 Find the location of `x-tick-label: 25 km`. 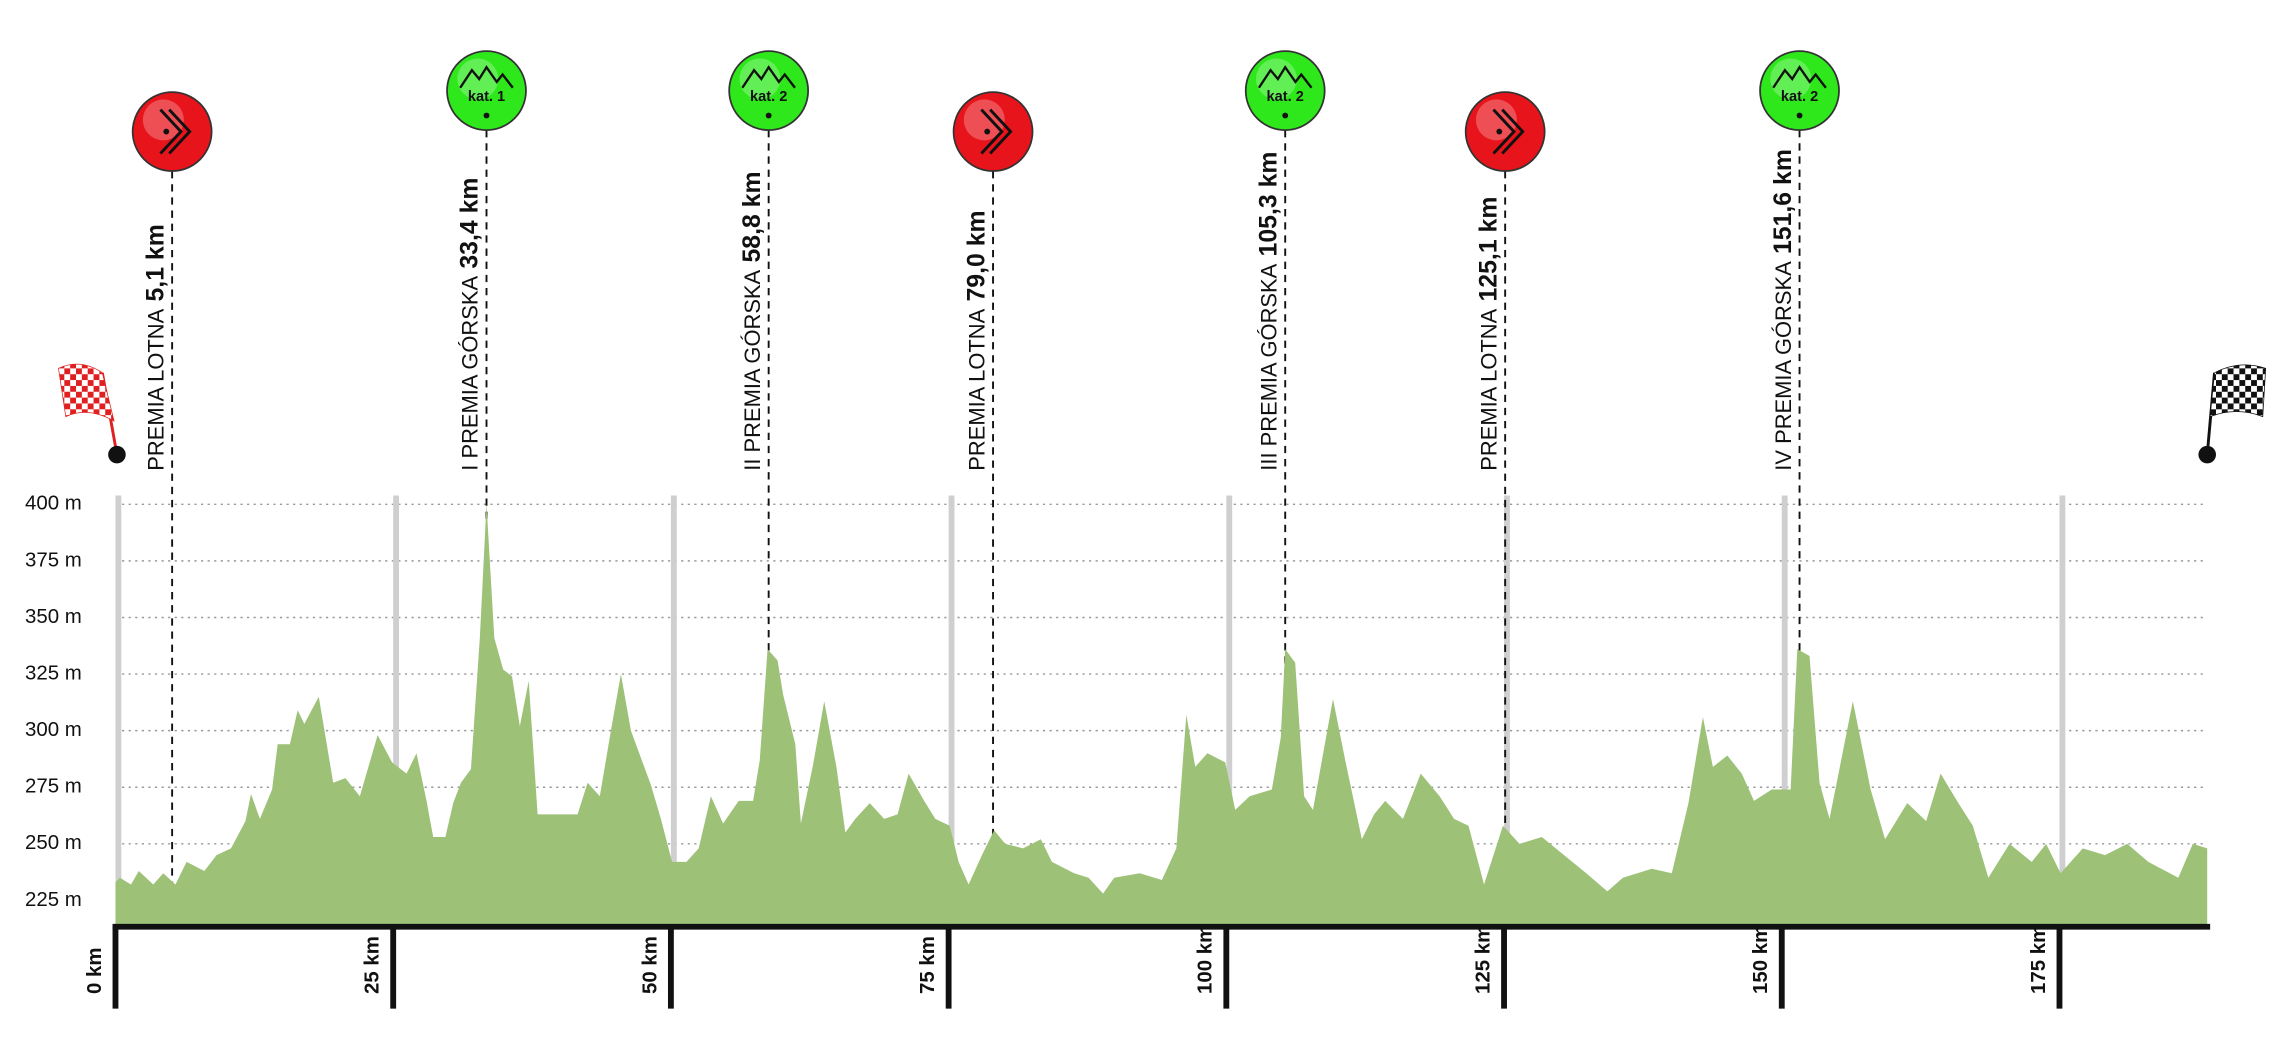

x-tick-label: 25 km is located at coordinates (372, 965).